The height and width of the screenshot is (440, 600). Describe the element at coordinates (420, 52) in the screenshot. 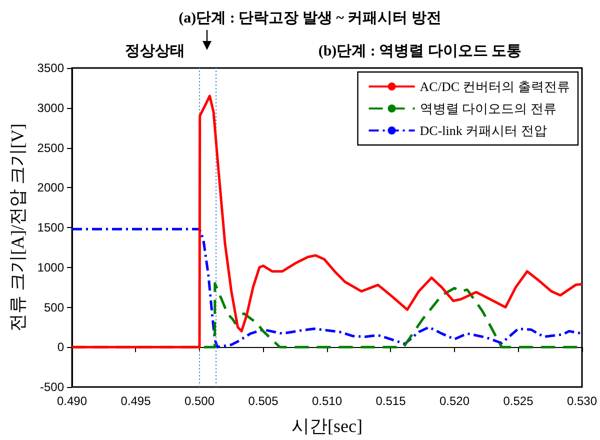

I see `text: (b)단계 : 역병렬 다이오드 도통` at that location.